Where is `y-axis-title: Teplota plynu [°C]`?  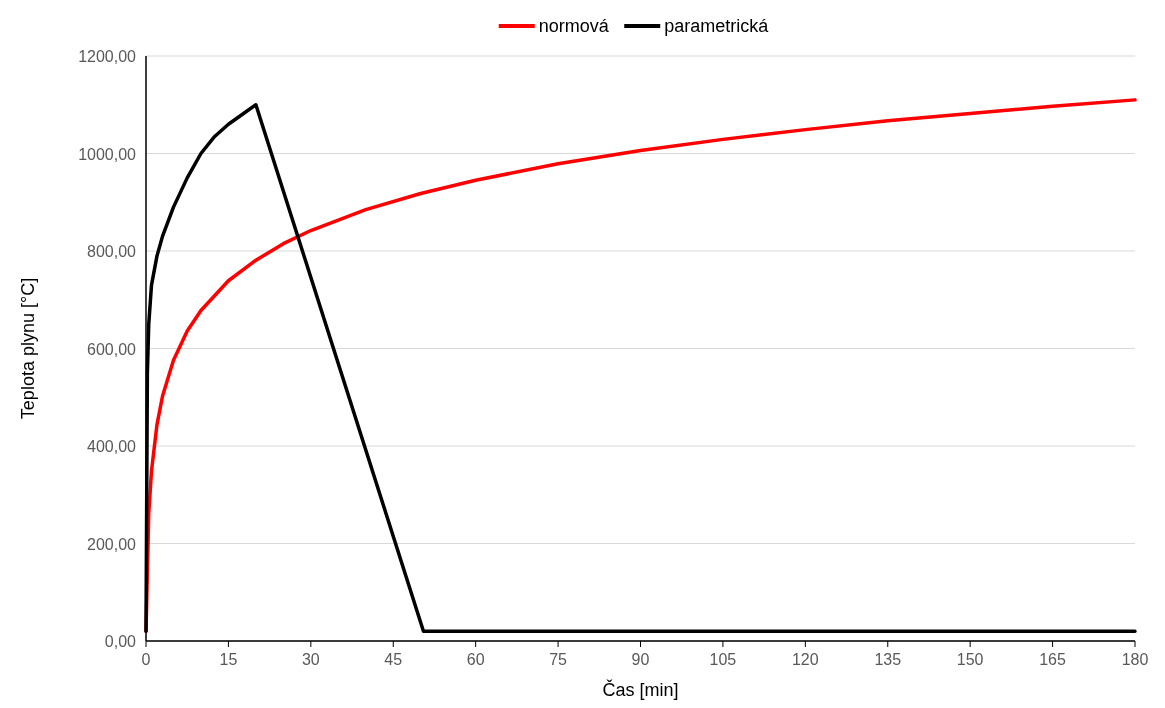
y-axis-title: Teplota plynu [°C] is located at coordinates (28, 348).